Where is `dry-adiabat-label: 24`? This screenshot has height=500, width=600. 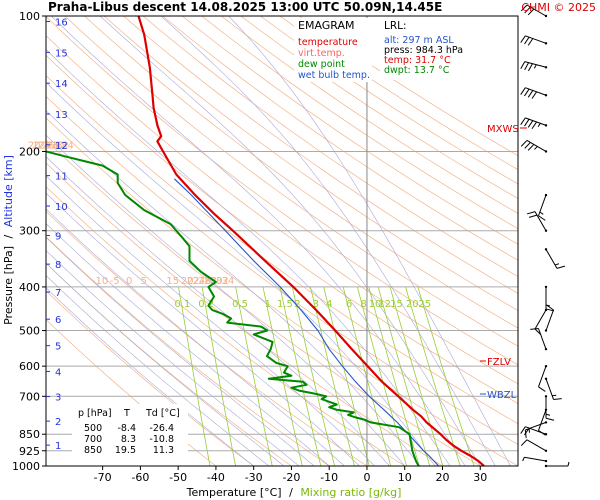 dry-adiabat-label: 24 is located at coordinates (43, 146).